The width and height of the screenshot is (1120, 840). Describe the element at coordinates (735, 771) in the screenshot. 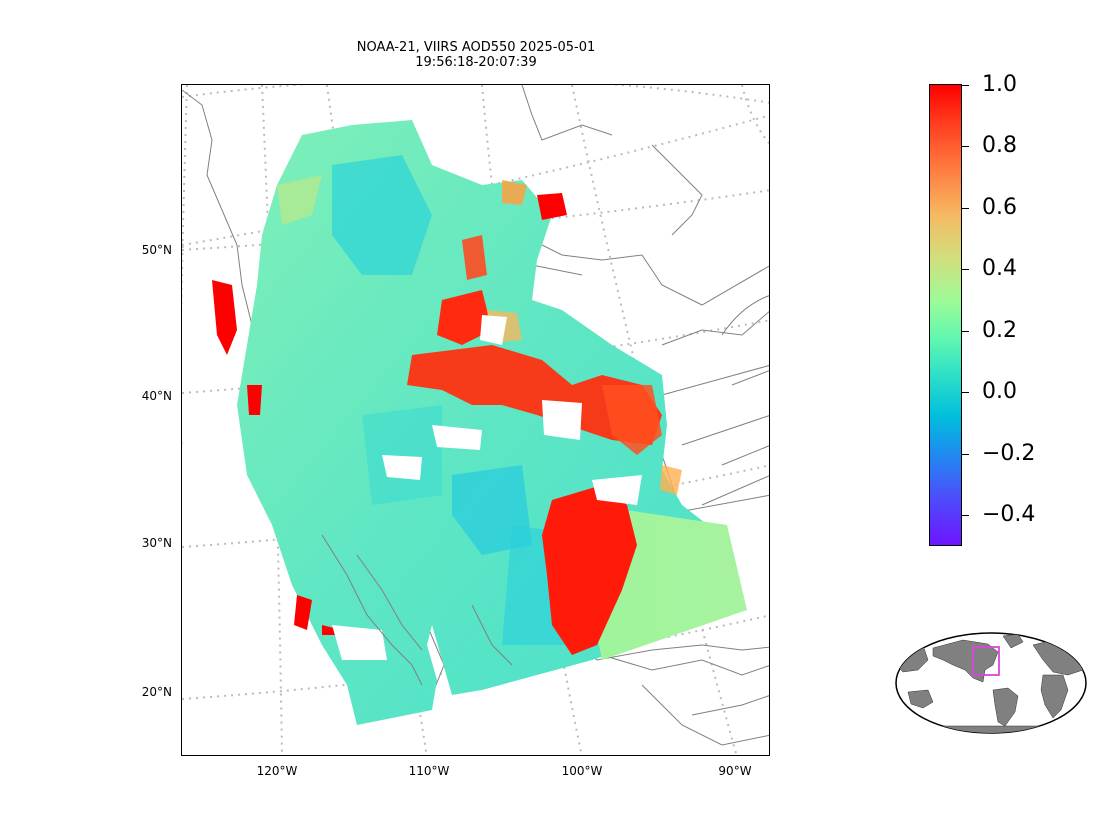

I see `lon-label-90: 90°W` at that location.